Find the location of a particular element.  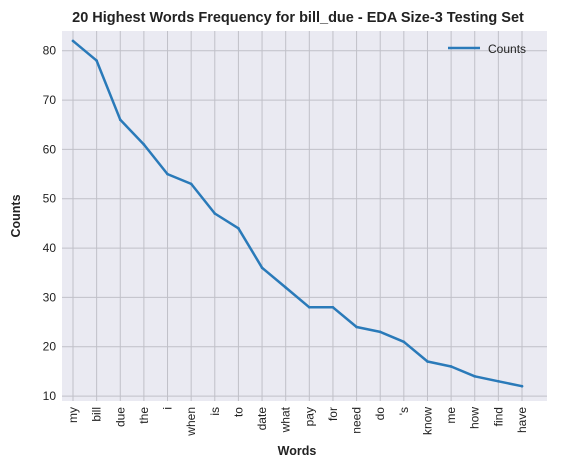

x-tick-label: find is located at coordinates (498, 416).